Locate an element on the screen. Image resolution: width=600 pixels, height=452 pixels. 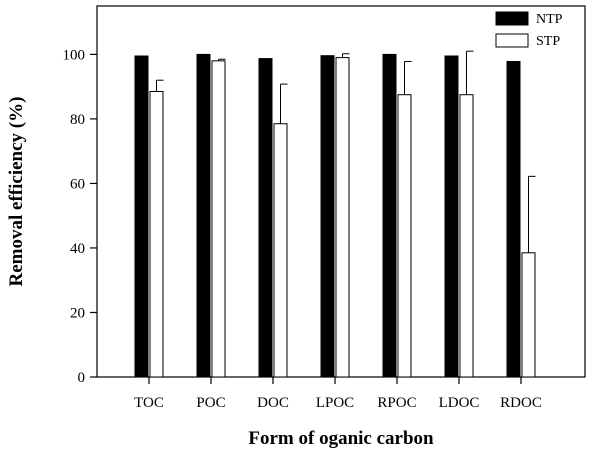
bar-stp-lpoc is located at coordinates (342, 217).